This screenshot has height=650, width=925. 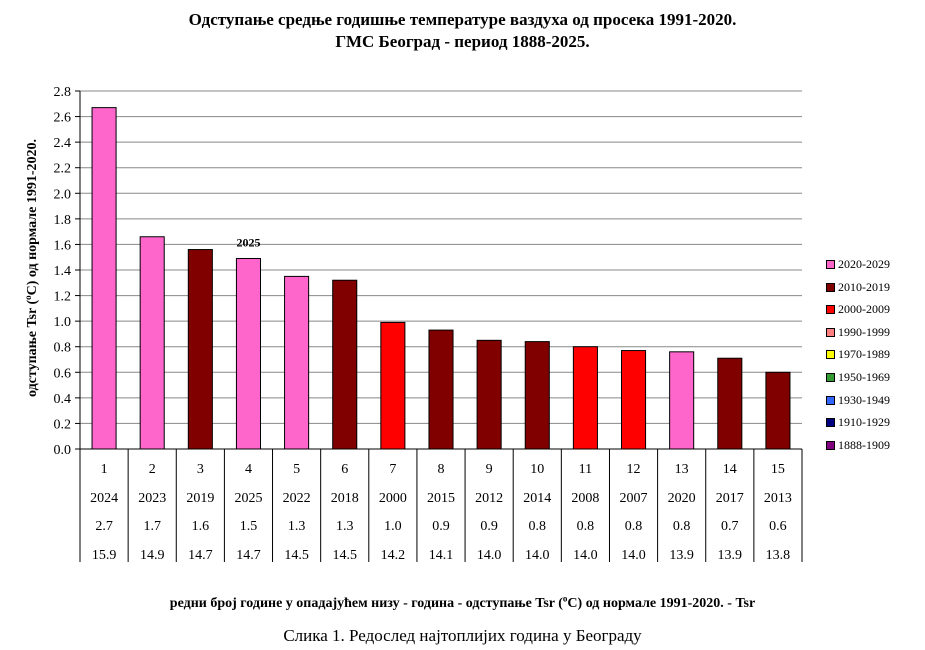 What do you see at coordinates (152, 526) in the screenshot?
I see `value-label: 1.7` at bounding box center [152, 526].